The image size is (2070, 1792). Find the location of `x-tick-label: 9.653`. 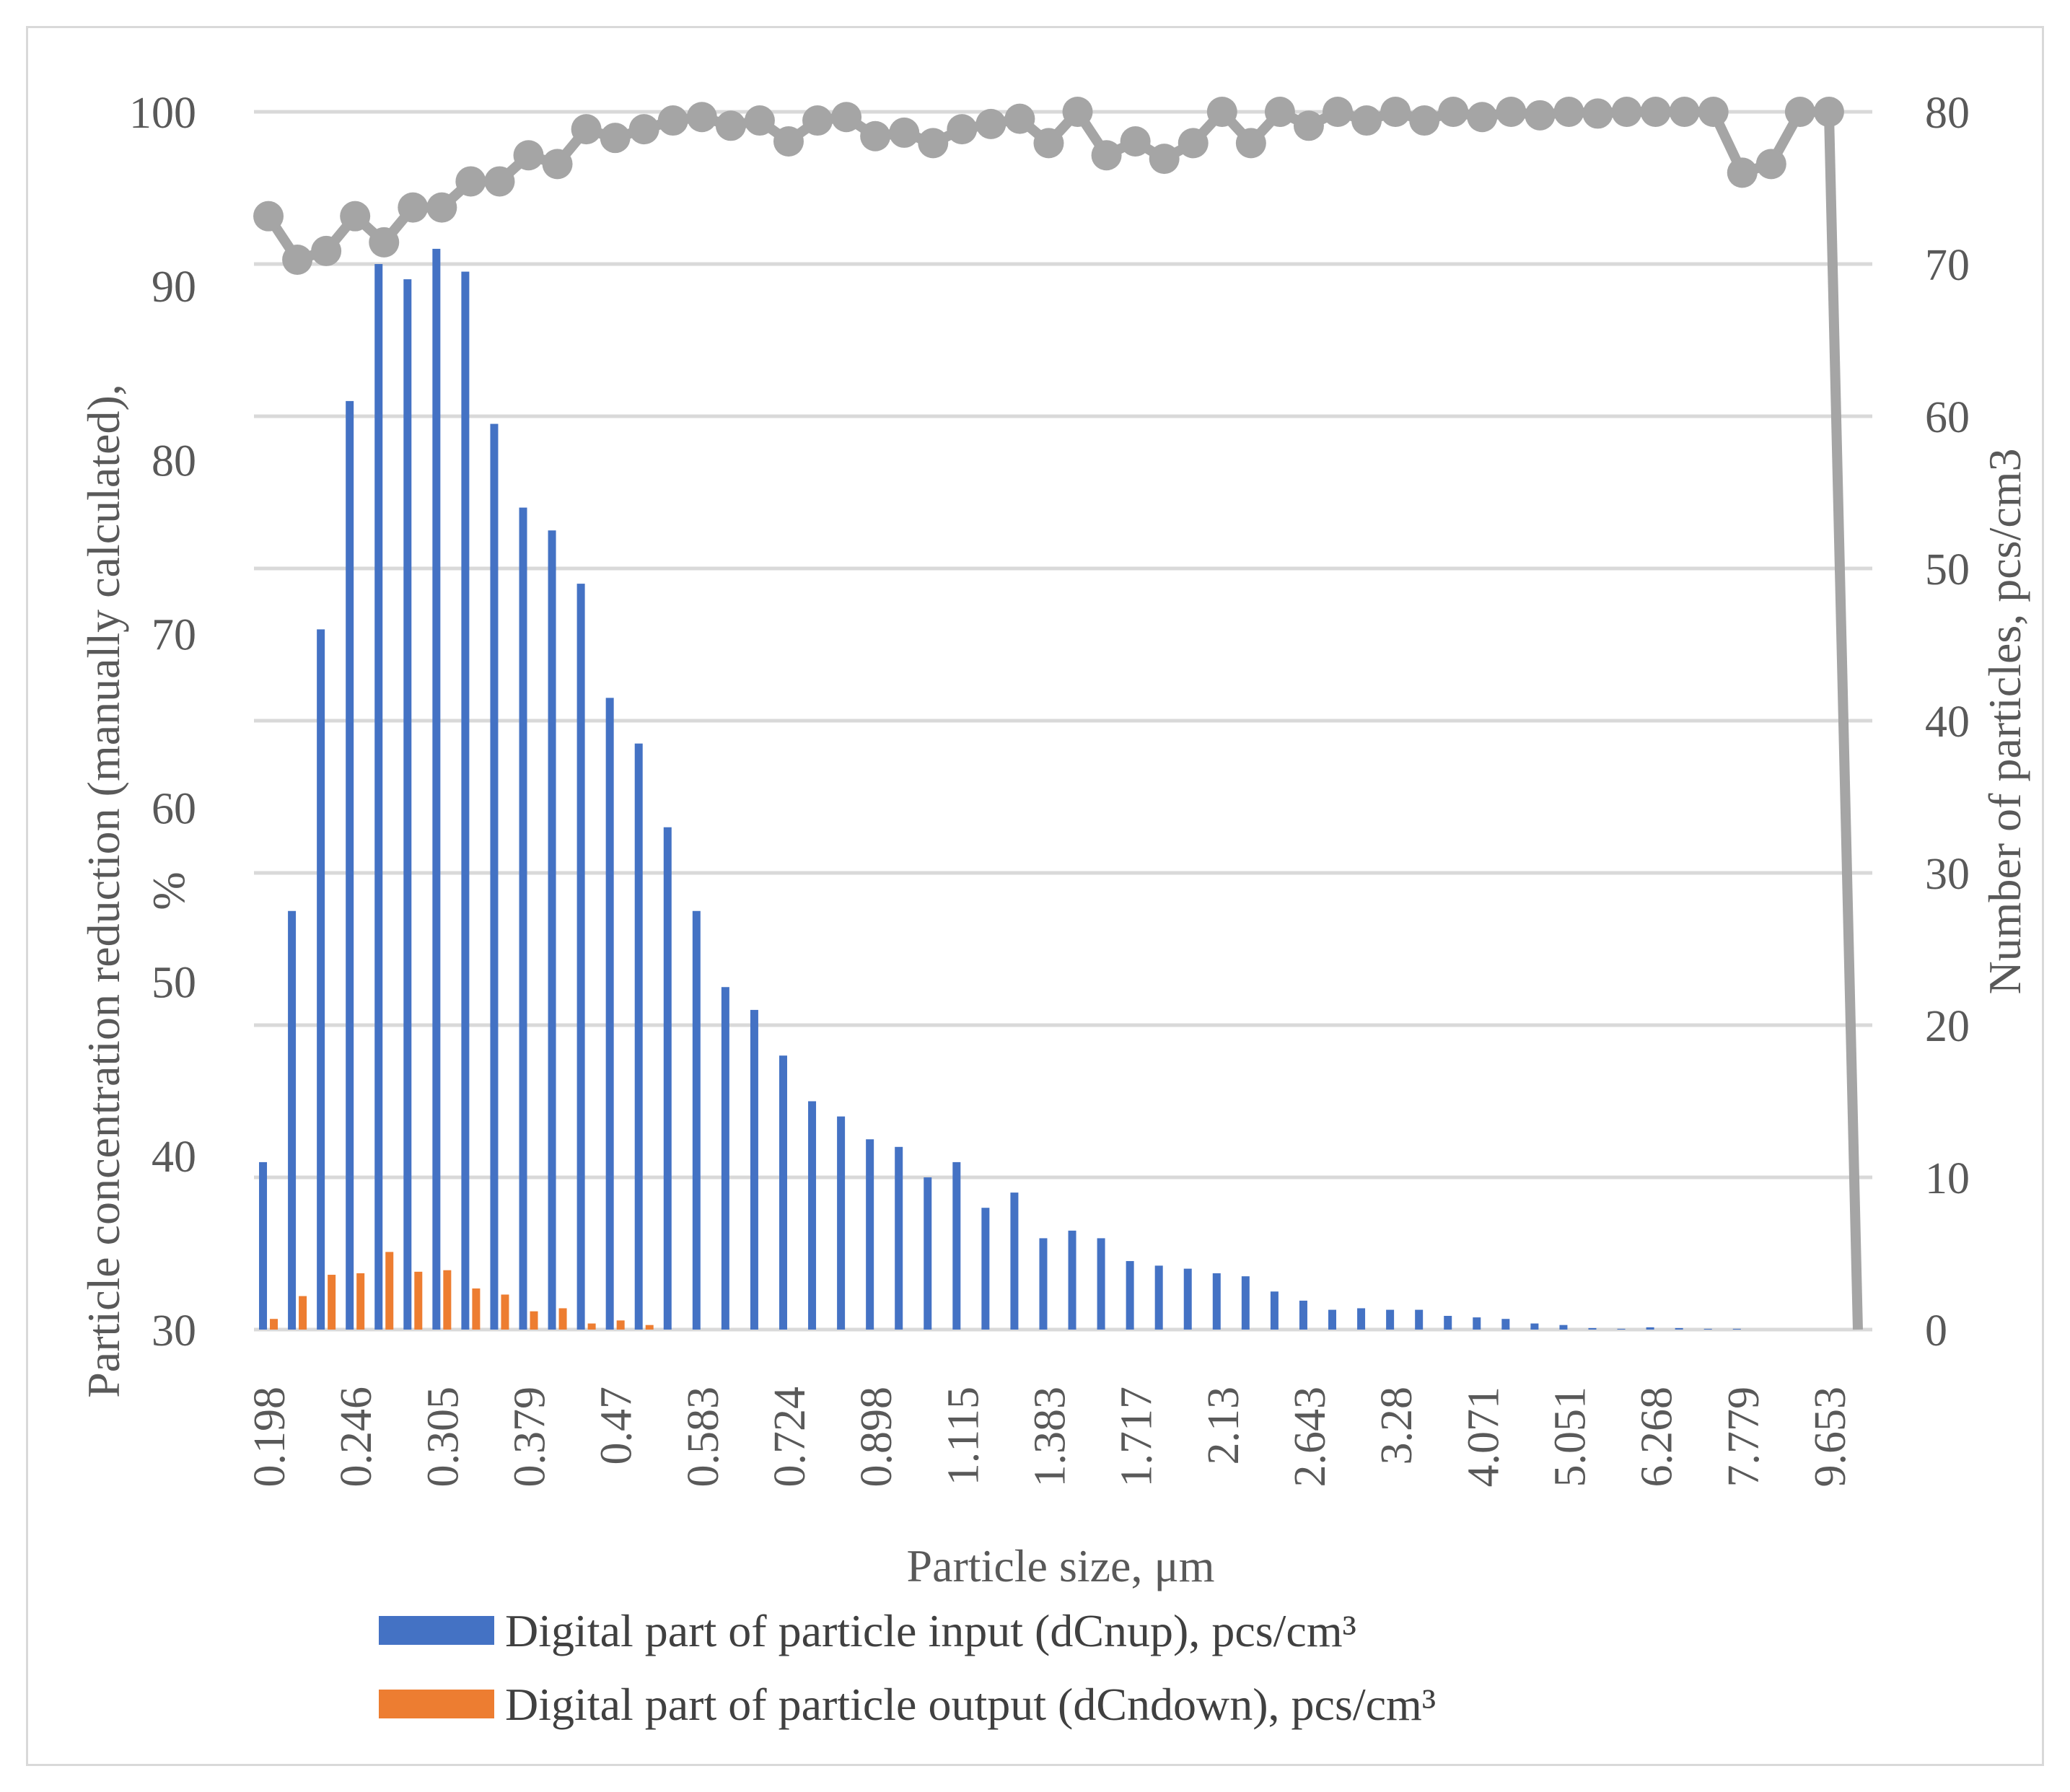

x-tick-label: 9.653 is located at coordinates (1830, 1437).